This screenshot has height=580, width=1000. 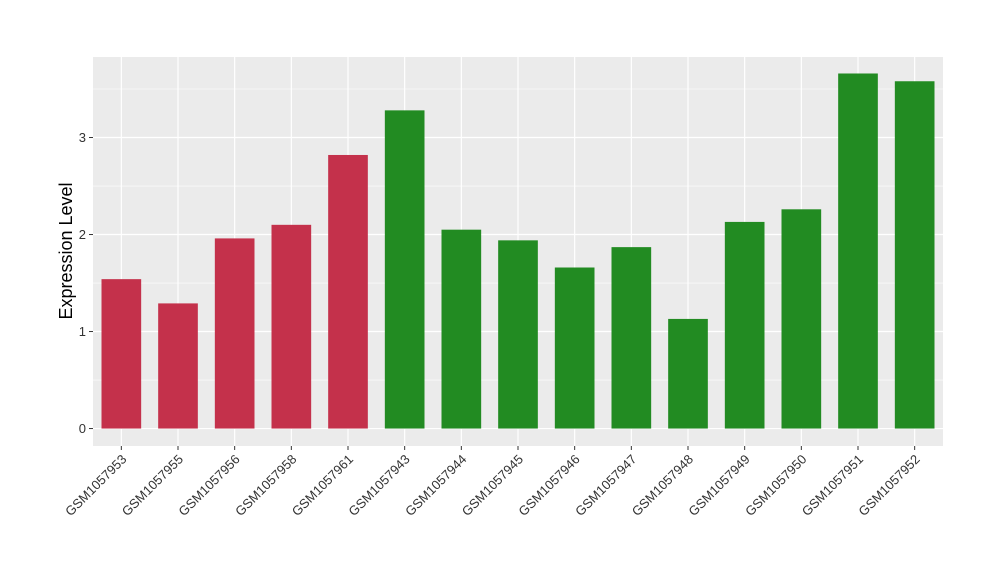 I want to click on y-tick-label: 0, so click(x=82, y=428).